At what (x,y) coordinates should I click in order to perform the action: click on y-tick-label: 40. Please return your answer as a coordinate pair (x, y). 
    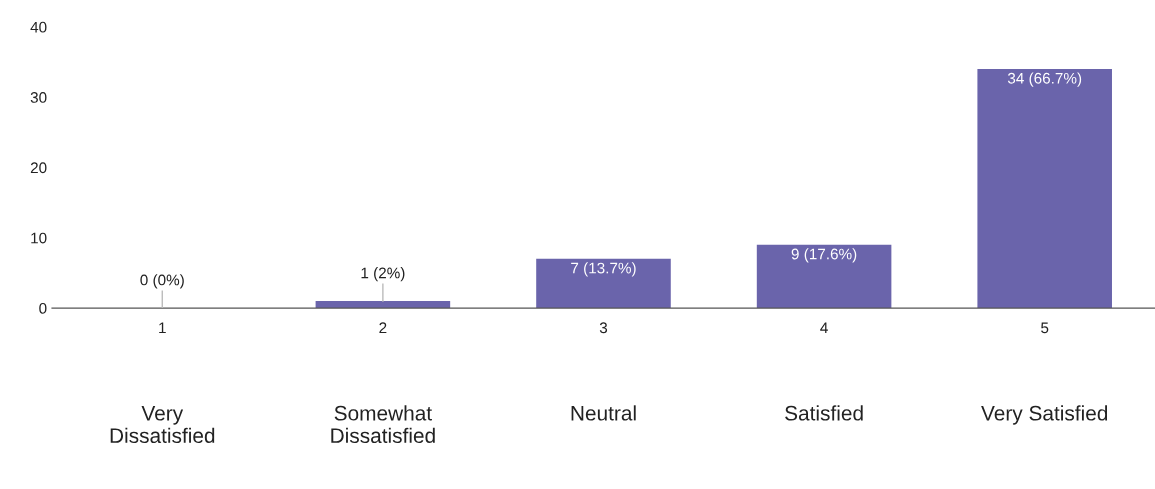
    Looking at the image, I should click on (38, 27).